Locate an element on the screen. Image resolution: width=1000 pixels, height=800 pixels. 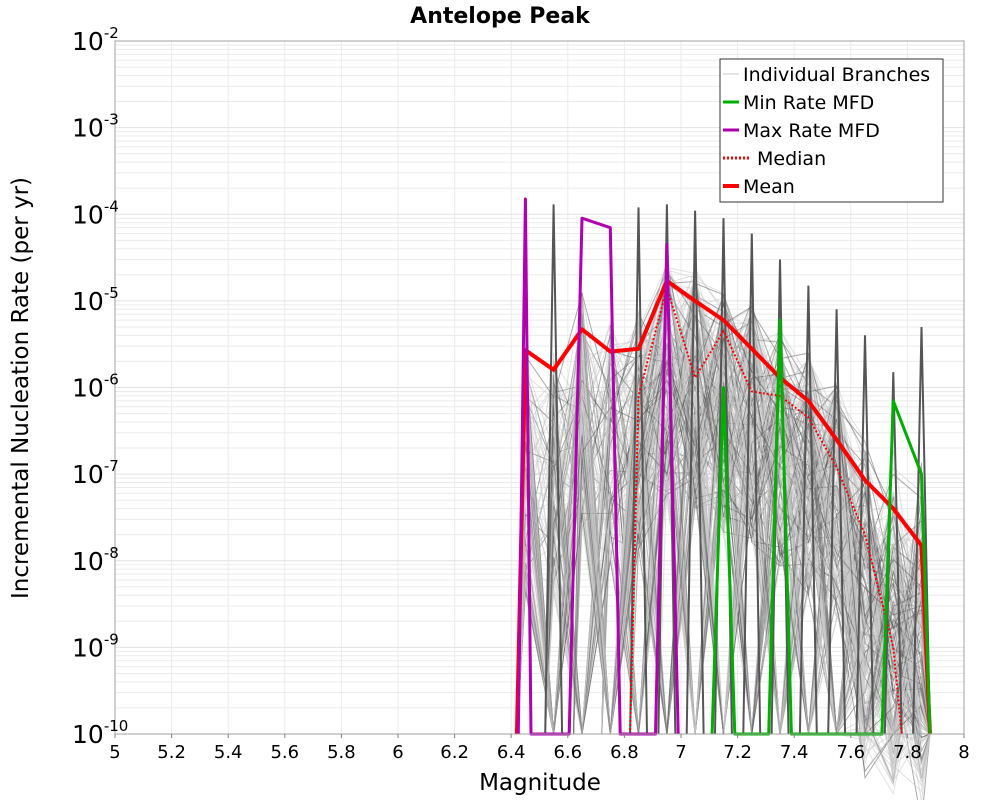
legend-label: Median is located at coordinates (791, 159).